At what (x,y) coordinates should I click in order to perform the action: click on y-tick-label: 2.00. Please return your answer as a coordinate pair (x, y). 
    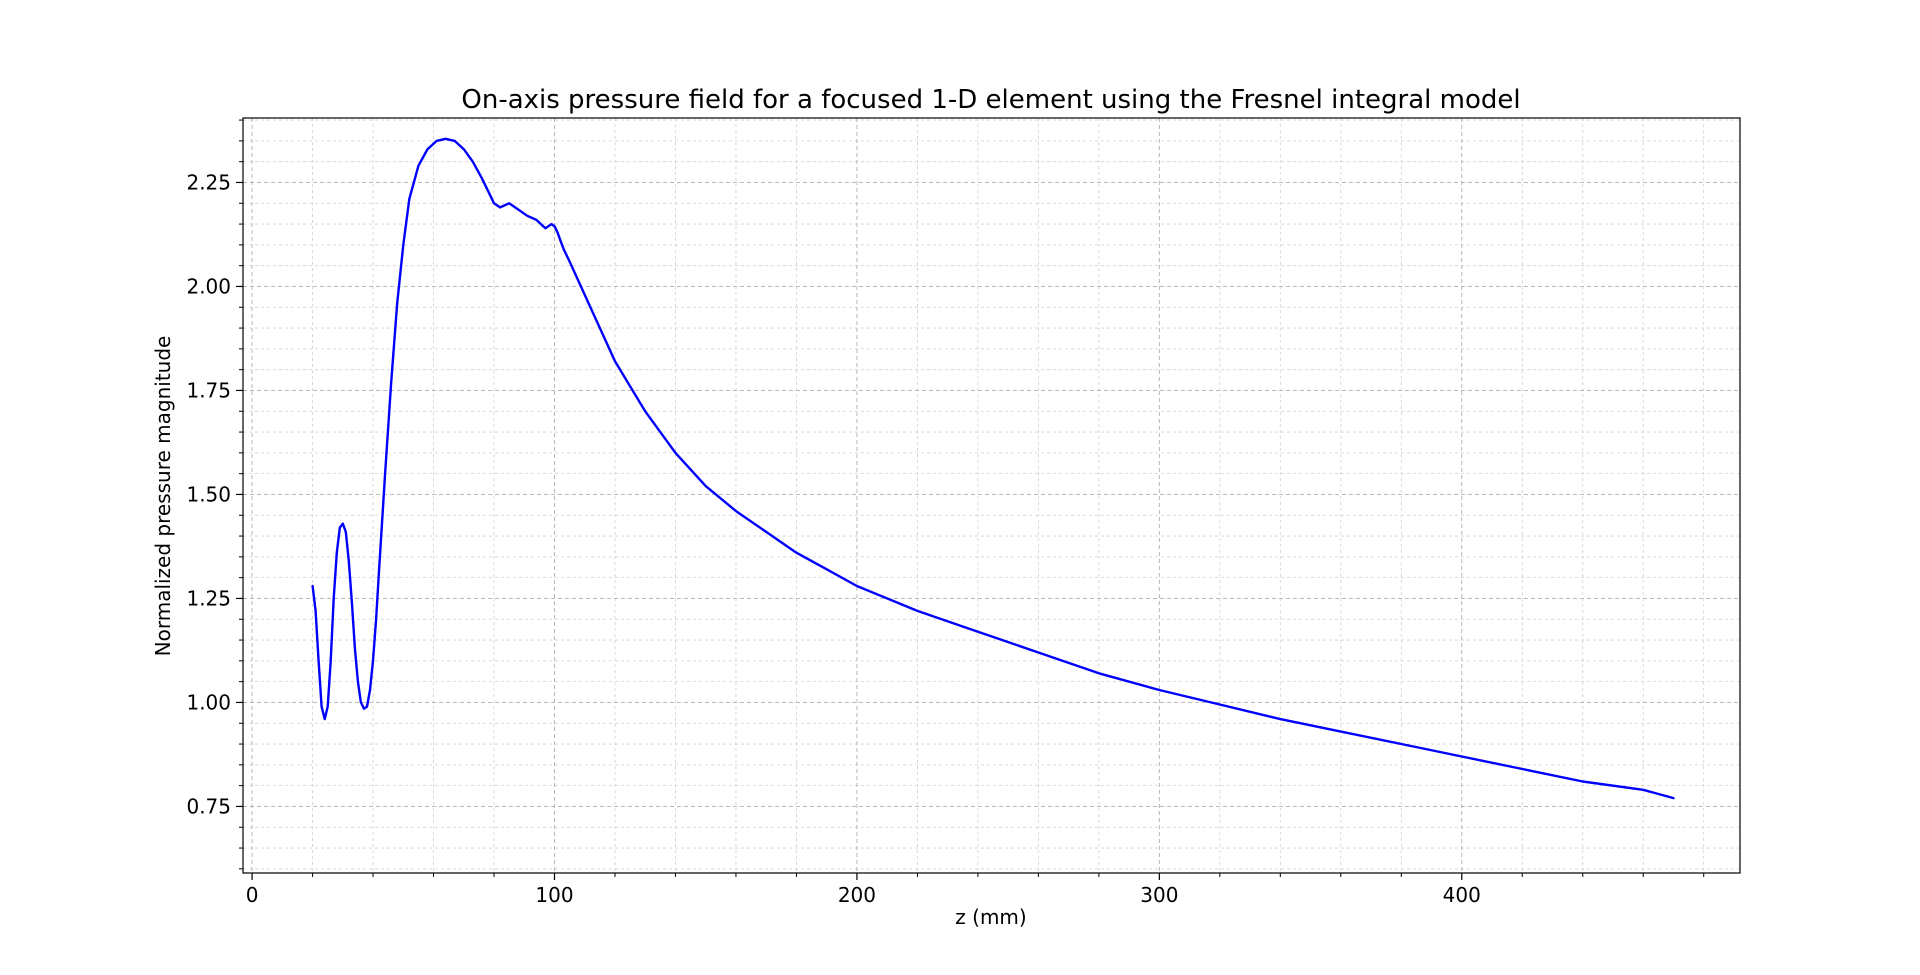
    Looking at the image, I should click on (208, 286).